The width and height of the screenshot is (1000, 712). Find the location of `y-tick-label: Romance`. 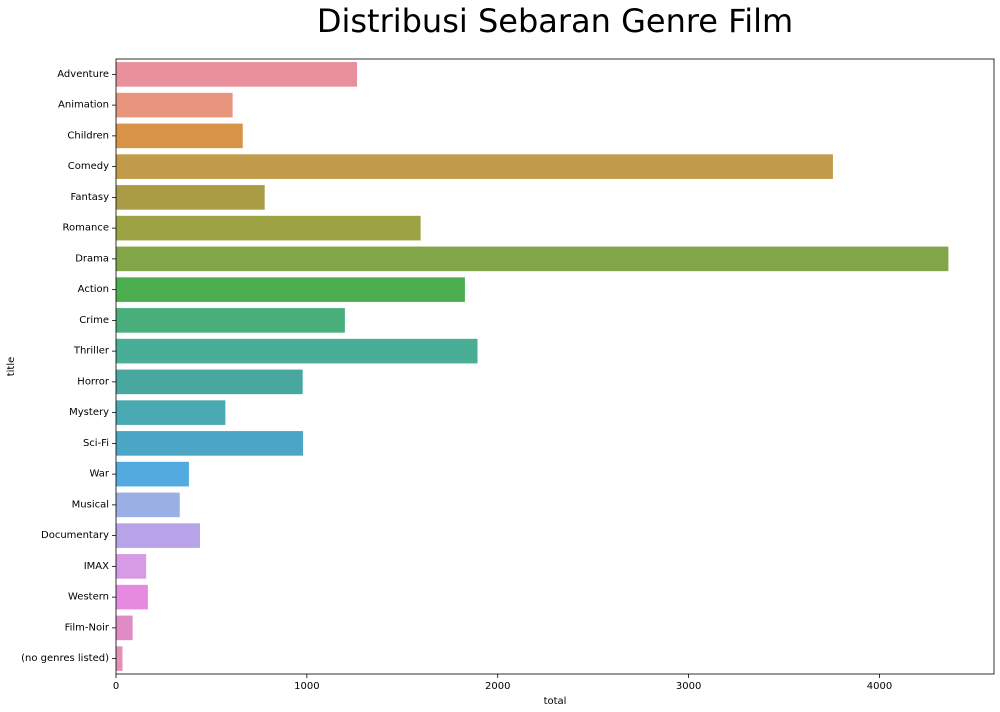

y-tick-label: Romance is located at coordinates (86, 228).